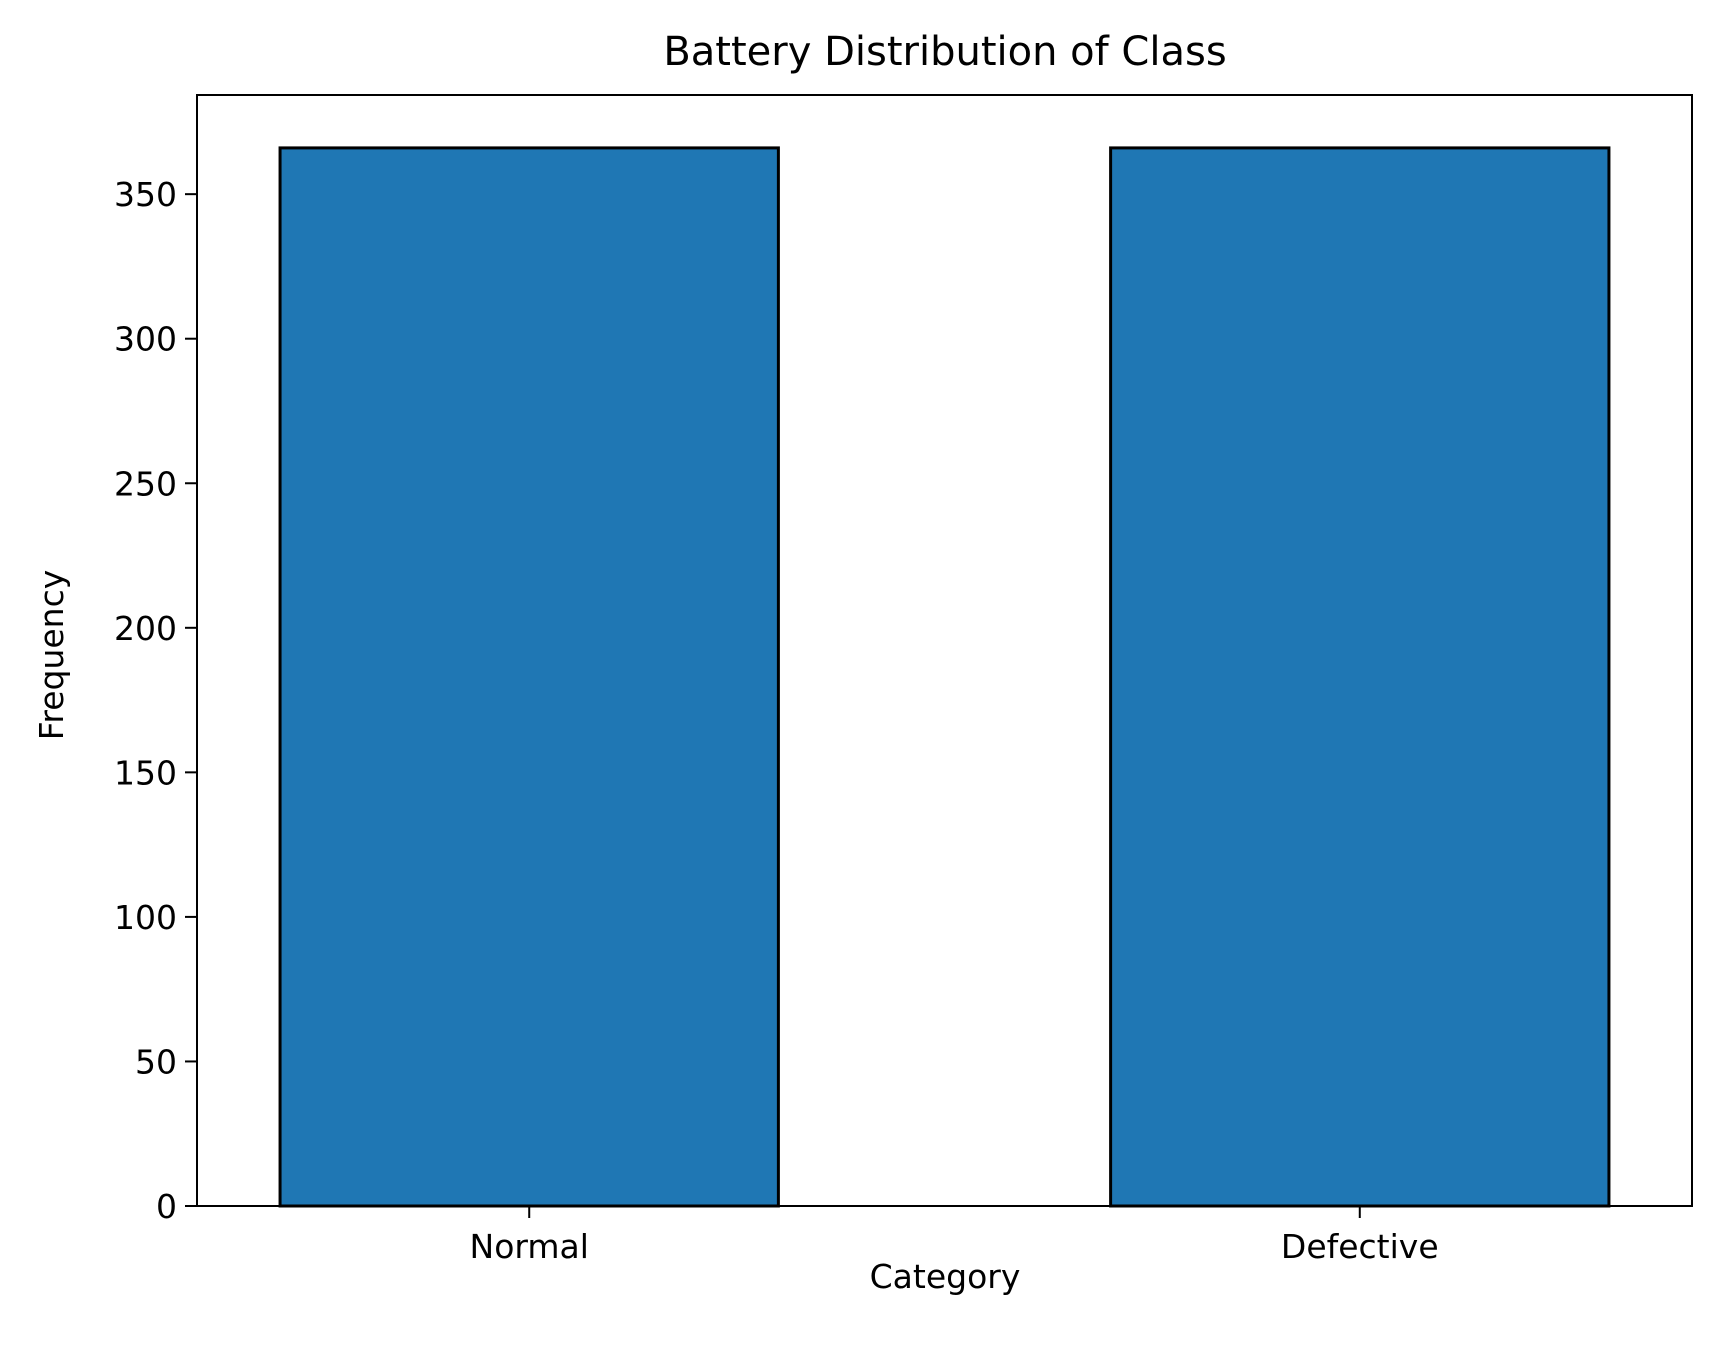 Image resolution: width=1713 pixels, height=1357 pixels. I want to click on y-tick-label: 350, so click(145, 194).